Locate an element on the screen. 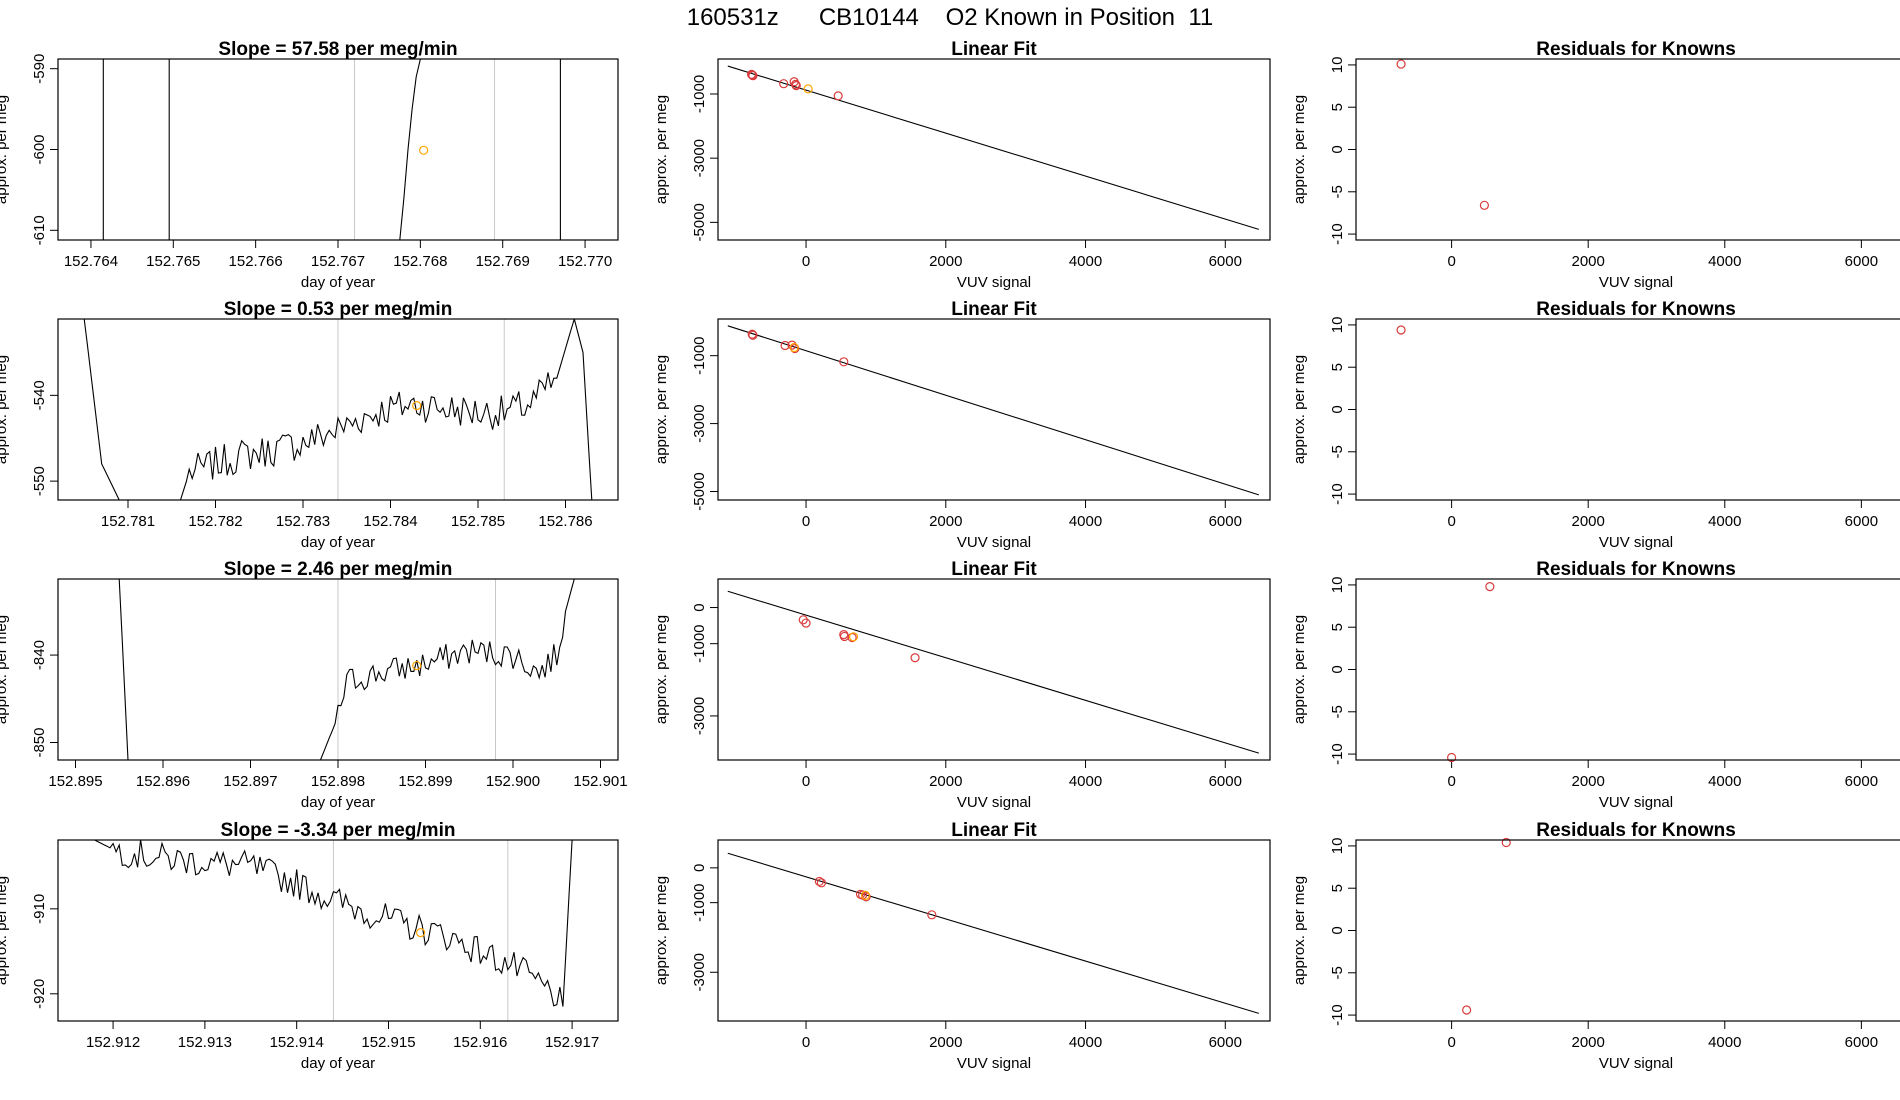  x-tick-label: 152.785 is located at coordinates (478, 521).